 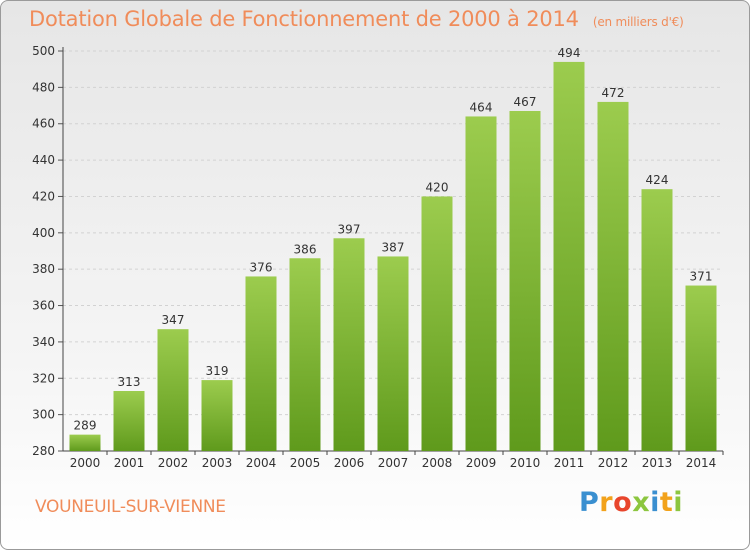 What do you see at coordinates (641, 502) in the screenshot?
I see `logo-letter: x` at bounding box center [641, 502].